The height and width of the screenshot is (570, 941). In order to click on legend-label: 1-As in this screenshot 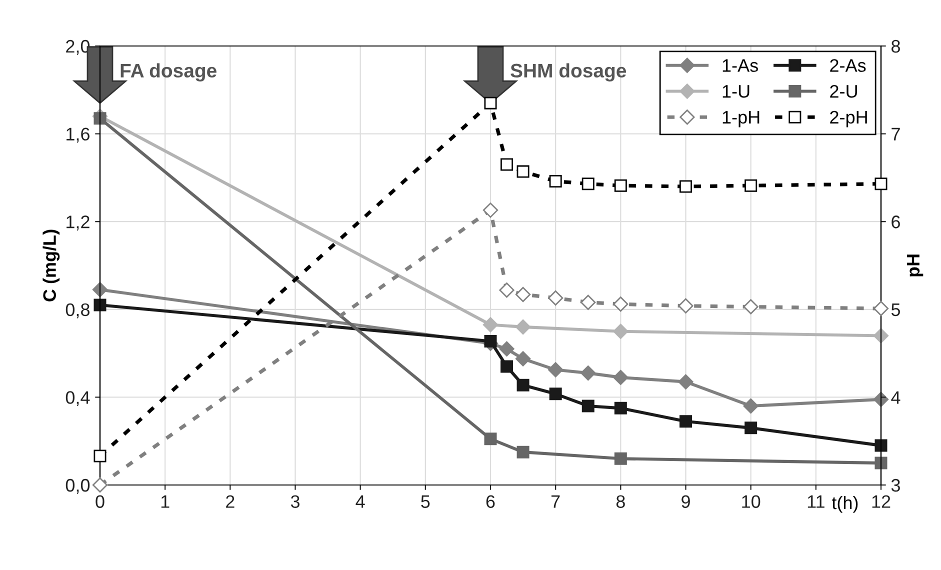, I will do `click(740, 65)`.